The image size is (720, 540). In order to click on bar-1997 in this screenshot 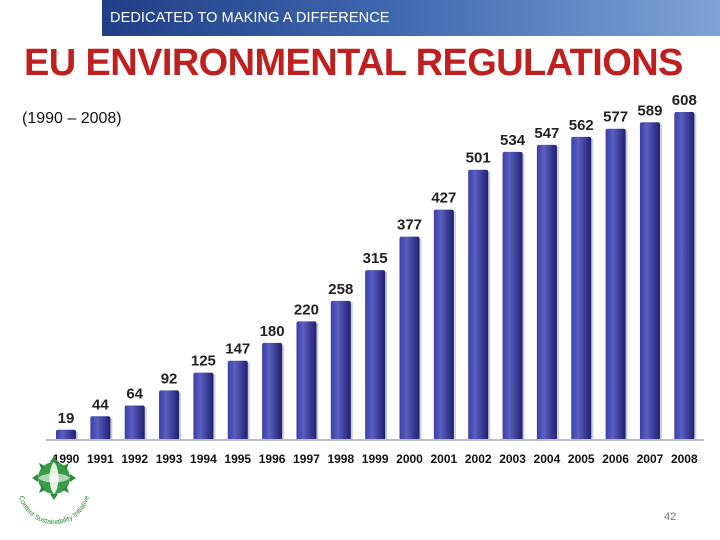, I will do `click(306, 380)`.